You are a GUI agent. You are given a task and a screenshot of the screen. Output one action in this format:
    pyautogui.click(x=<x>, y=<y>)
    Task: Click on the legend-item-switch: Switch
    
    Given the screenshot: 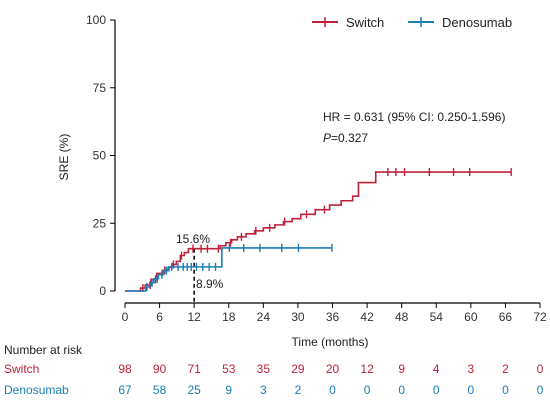 What is the action you would take?
    pyautogui.click(x=348, y=22)
    